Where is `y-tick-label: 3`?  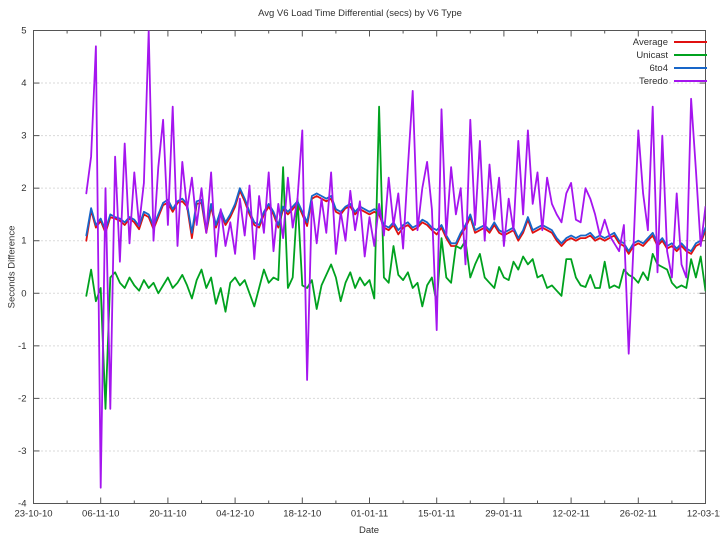
y-tick-label: 3 is located at coordinates (23, 136).